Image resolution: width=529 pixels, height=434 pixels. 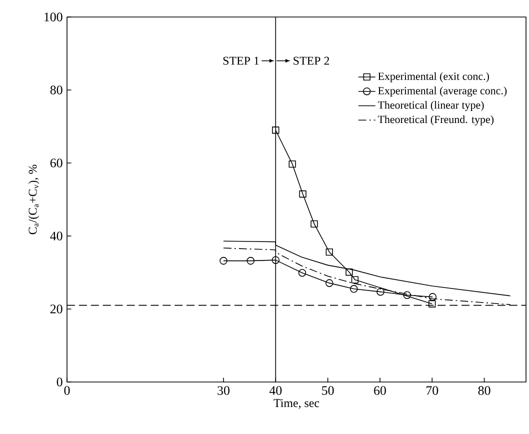 What do you see at coordinates (59, 382) in the screenshot?
I see `y-tick-label: 0` at bounding box center [59, 382].